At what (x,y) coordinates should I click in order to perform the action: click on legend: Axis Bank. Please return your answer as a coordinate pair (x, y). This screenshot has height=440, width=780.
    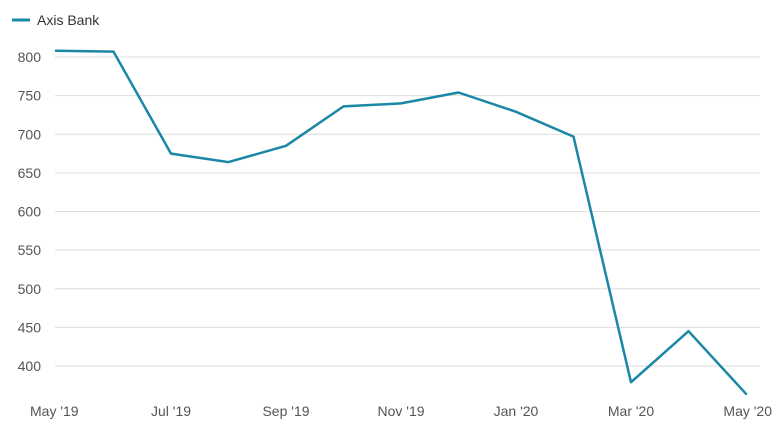
    Looking at the image, I should click on (56, 20).